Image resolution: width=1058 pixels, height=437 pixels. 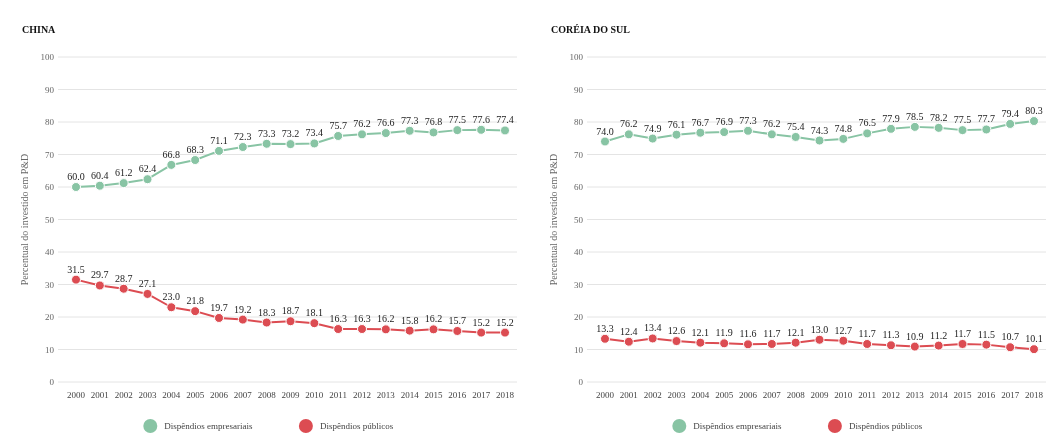 What do you see at coordinates (314, 133) in the screenshot?
I see `data-label: 73.4` at bounding box center [314, 133].